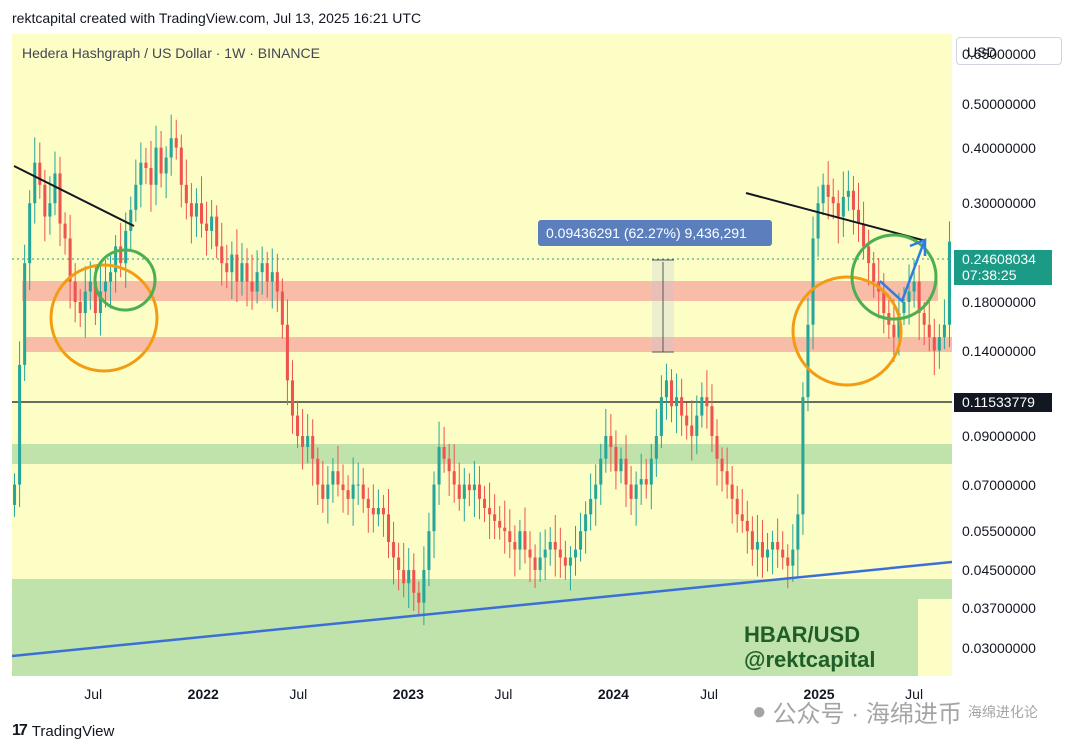 The width and height of the screenshot is (1080, 752). What do you see at coordinates (482, 589) in the screenshot?
I see `green-support-zone-lower` at bounding box center [482, 589].